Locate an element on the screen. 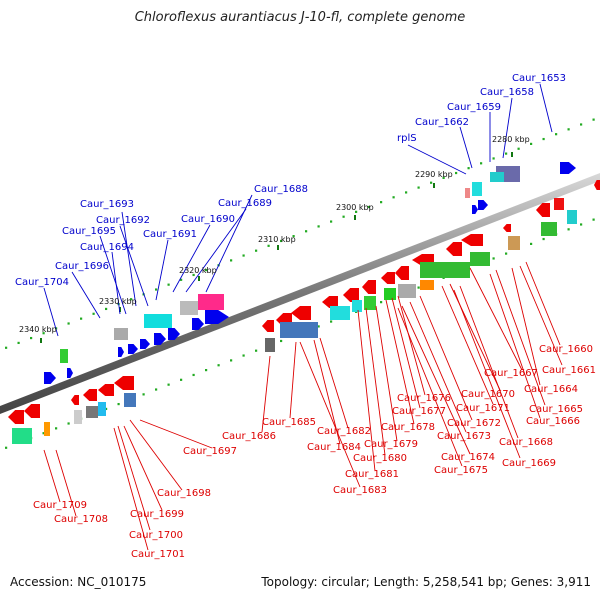 This screenshot has width=600, height=600. gene-label: Caur_1688 is located at coordinates (281, 189).